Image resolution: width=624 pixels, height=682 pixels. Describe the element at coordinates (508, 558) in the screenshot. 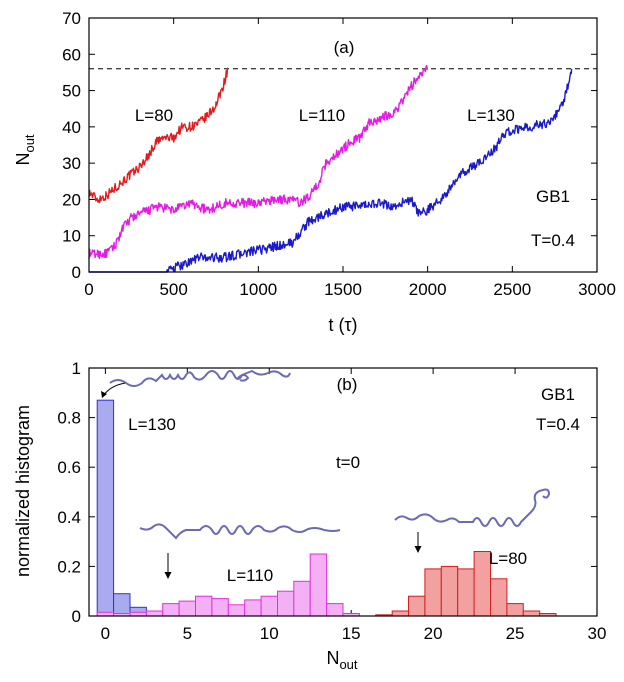

I see `series-label-b-l80: L=80` at that location.